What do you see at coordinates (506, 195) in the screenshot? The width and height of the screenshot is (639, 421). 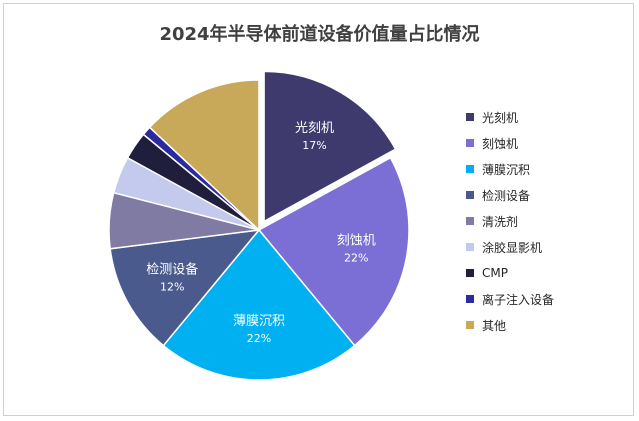 I see `legend-label: 检测设备` at bounding box center [506, 195].